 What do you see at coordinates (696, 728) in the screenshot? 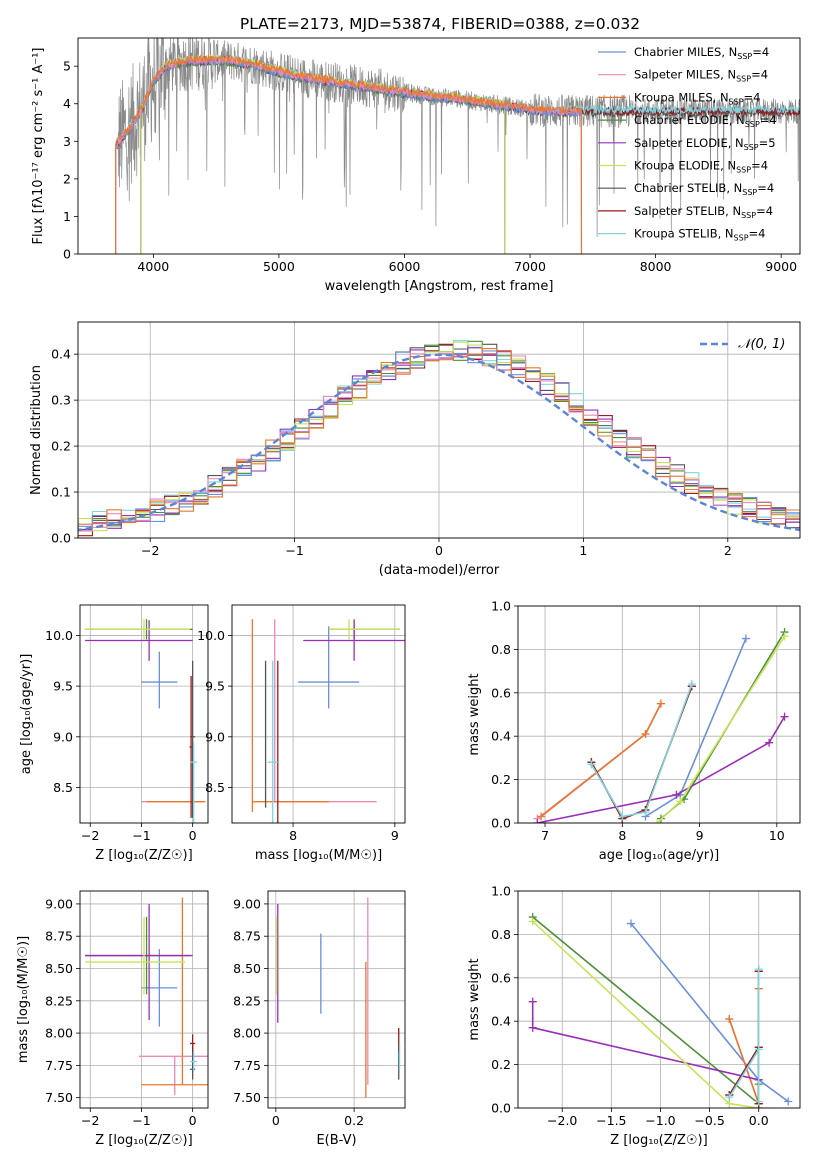
I see `series-chabrier_miles` at bounding box center [696, 728].